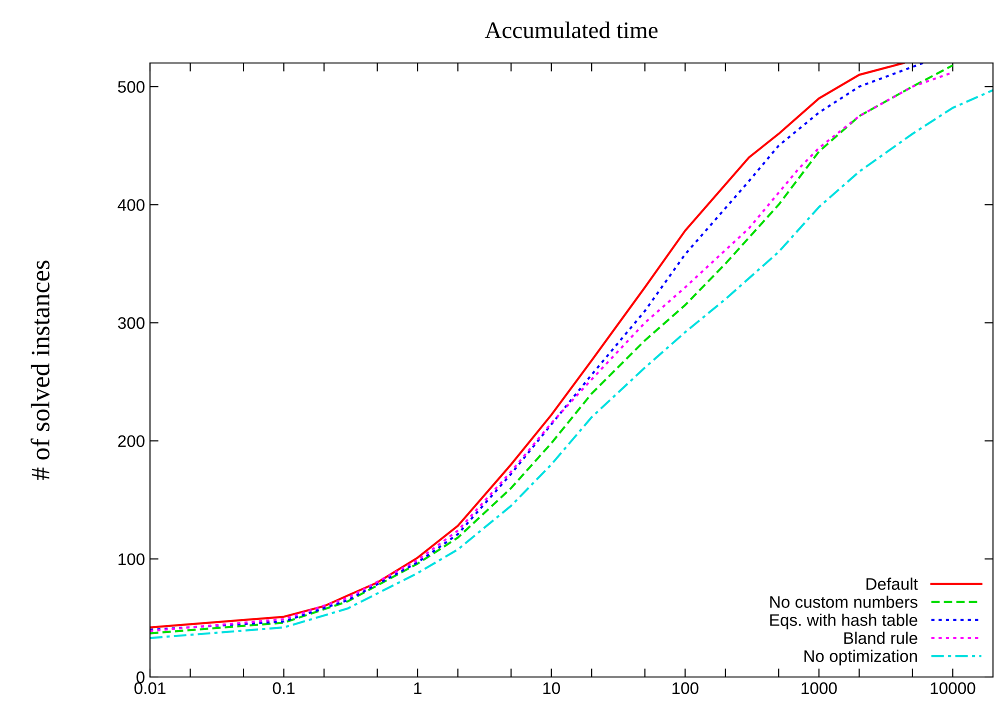 This screenshot has width=994, height=706. Describe the element at coordinates (131, 205) in the screenshot. I see `y-tick-label: 400` at that location.